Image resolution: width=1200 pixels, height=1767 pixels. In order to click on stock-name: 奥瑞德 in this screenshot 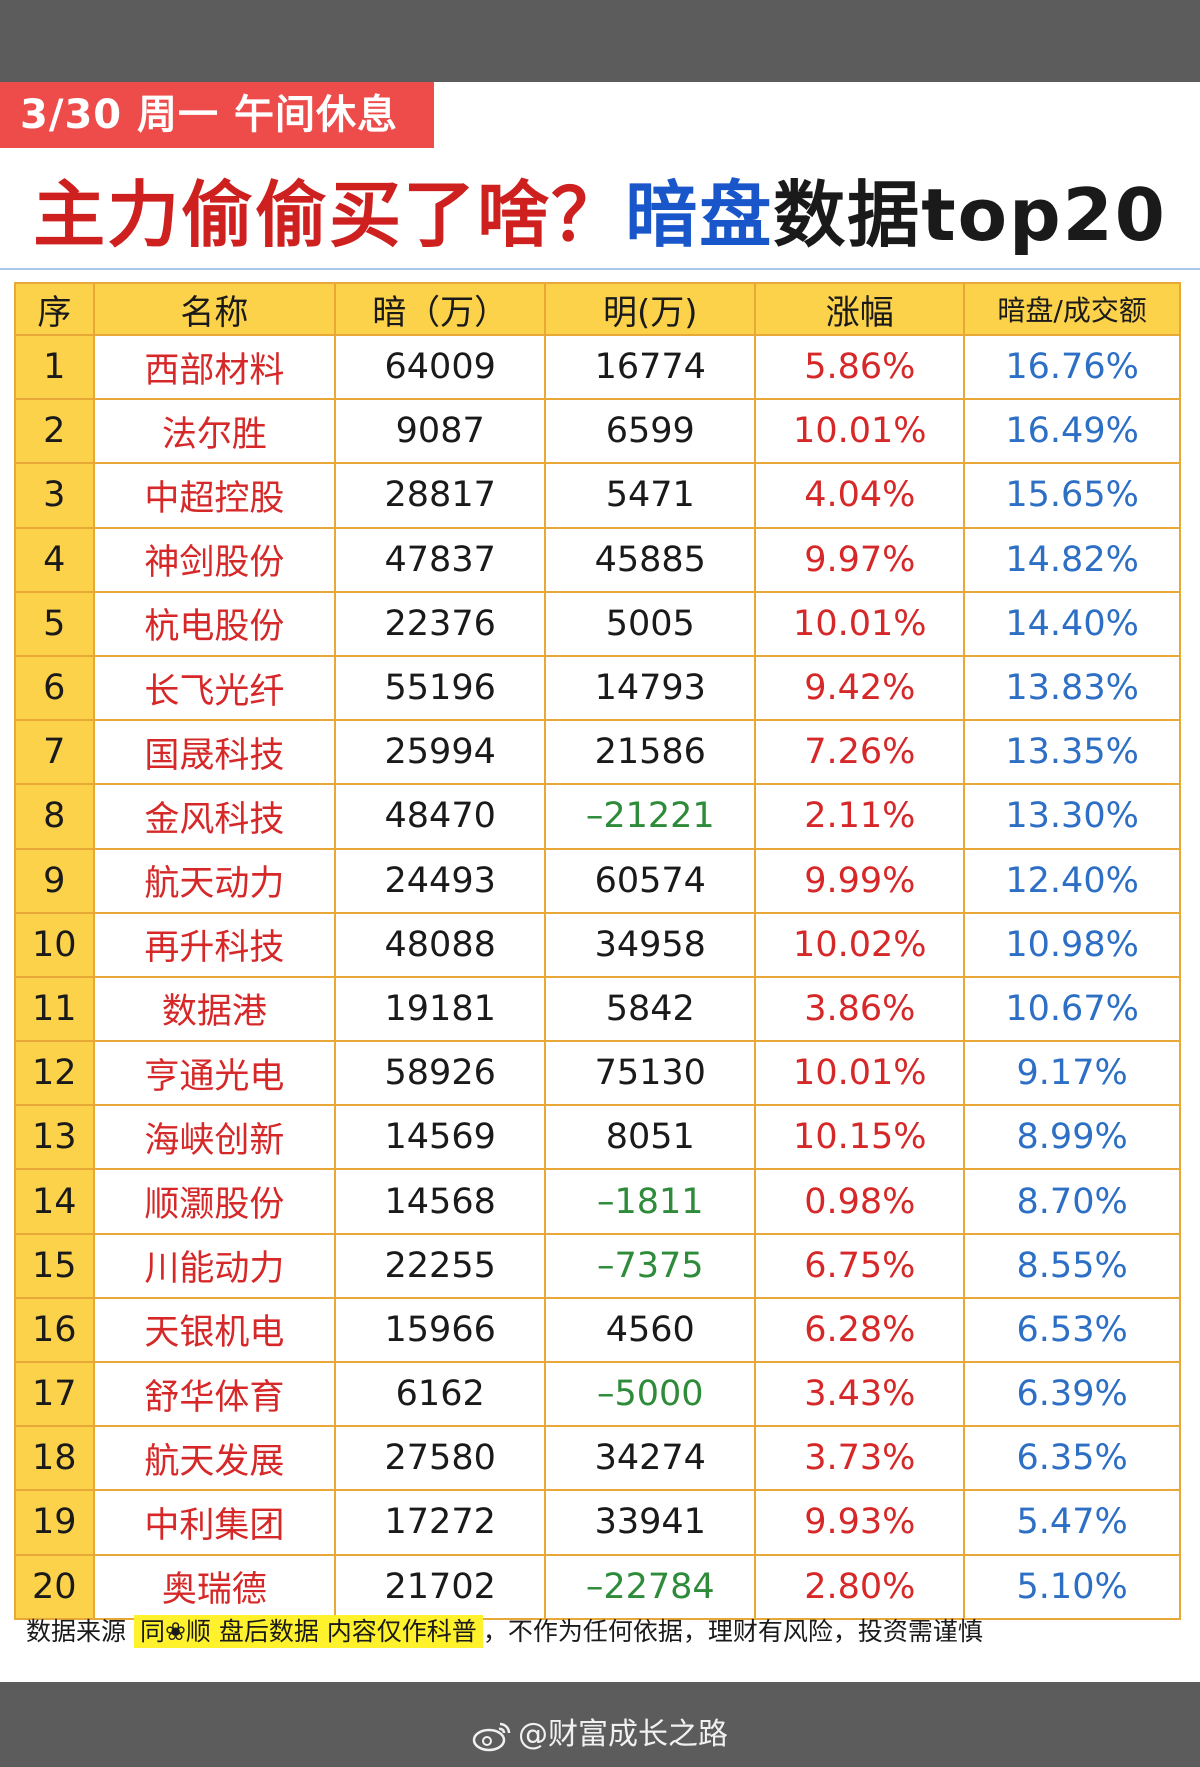, I will do `click(214, 1586)`.